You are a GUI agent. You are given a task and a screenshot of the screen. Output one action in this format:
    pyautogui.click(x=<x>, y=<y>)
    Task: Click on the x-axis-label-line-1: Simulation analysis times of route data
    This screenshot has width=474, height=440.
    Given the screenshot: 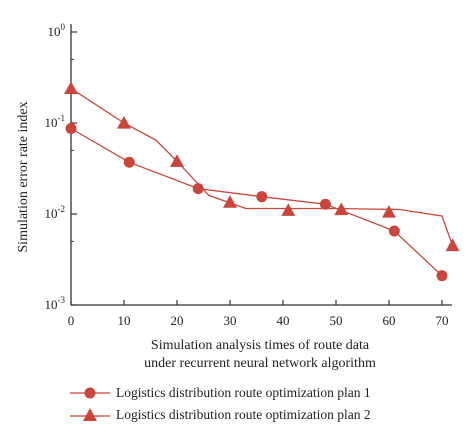 What is the action you would take?
    pyautogui.click(x=260, y=345)
    